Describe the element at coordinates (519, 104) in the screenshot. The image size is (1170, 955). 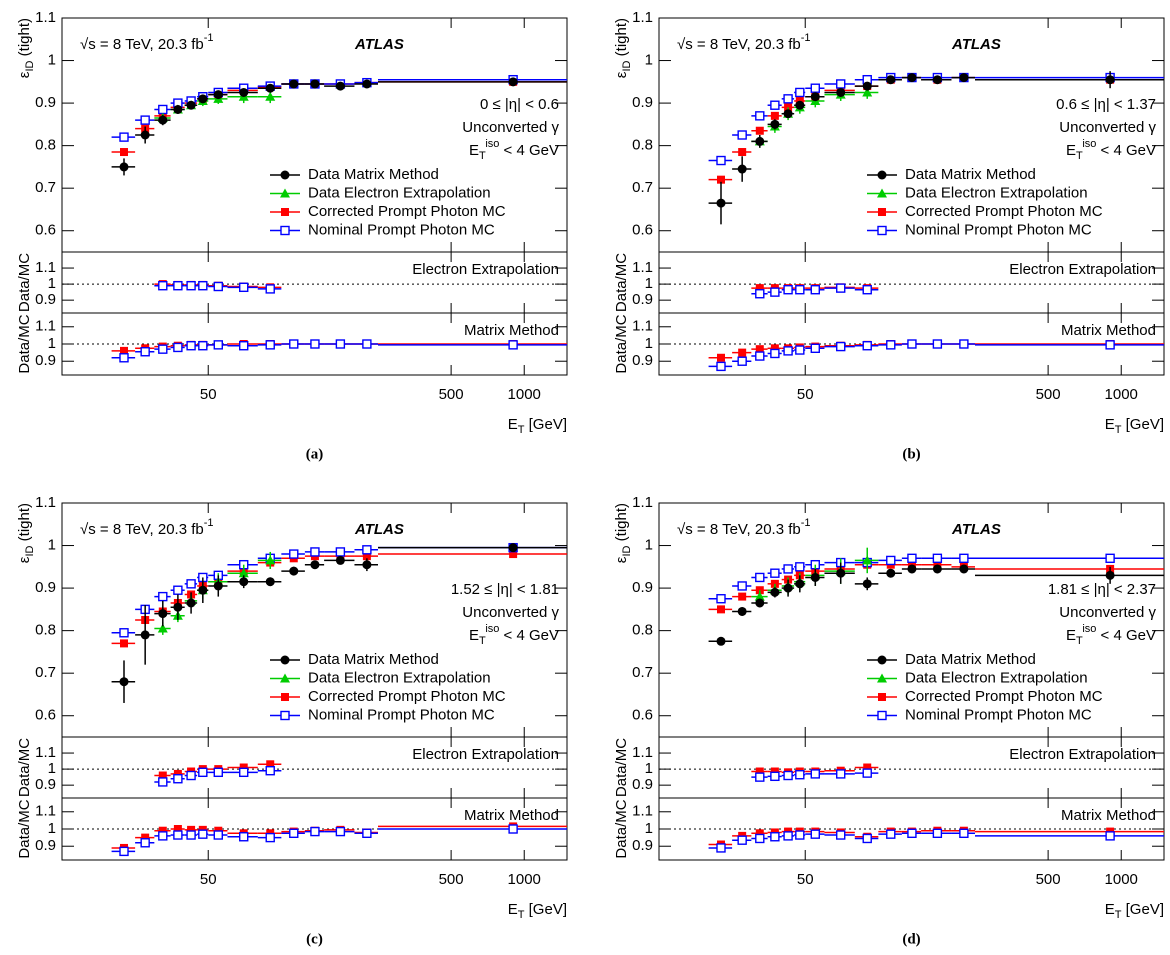
I see `region-label: 0 ≤ |η| < 0.6` at that location.